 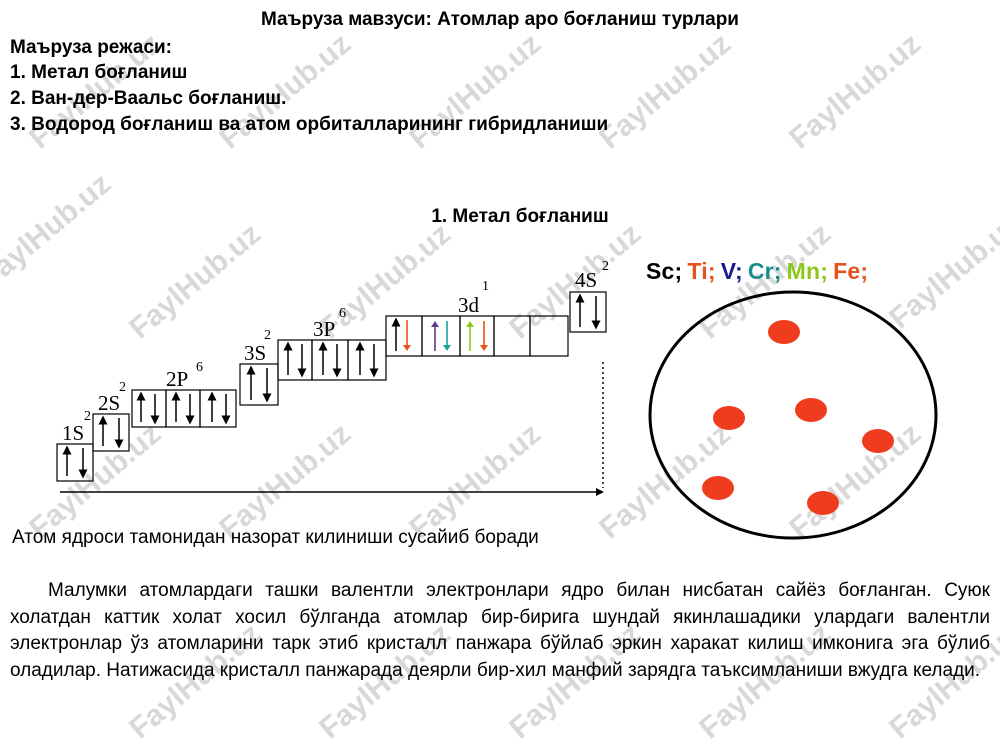 I want to click on crystal-boundary, so click(x=793, y=415).